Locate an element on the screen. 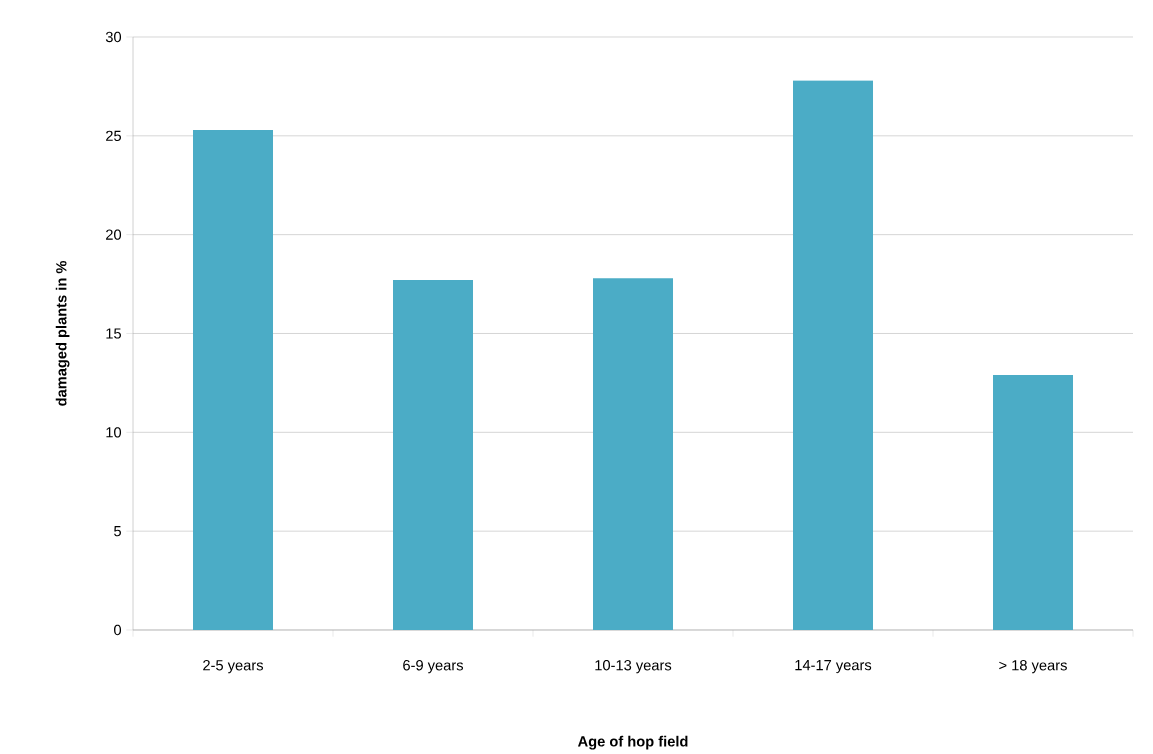 The image size is (1153, 754). y-tick-label: 15 is located at coordinates (113, 333).